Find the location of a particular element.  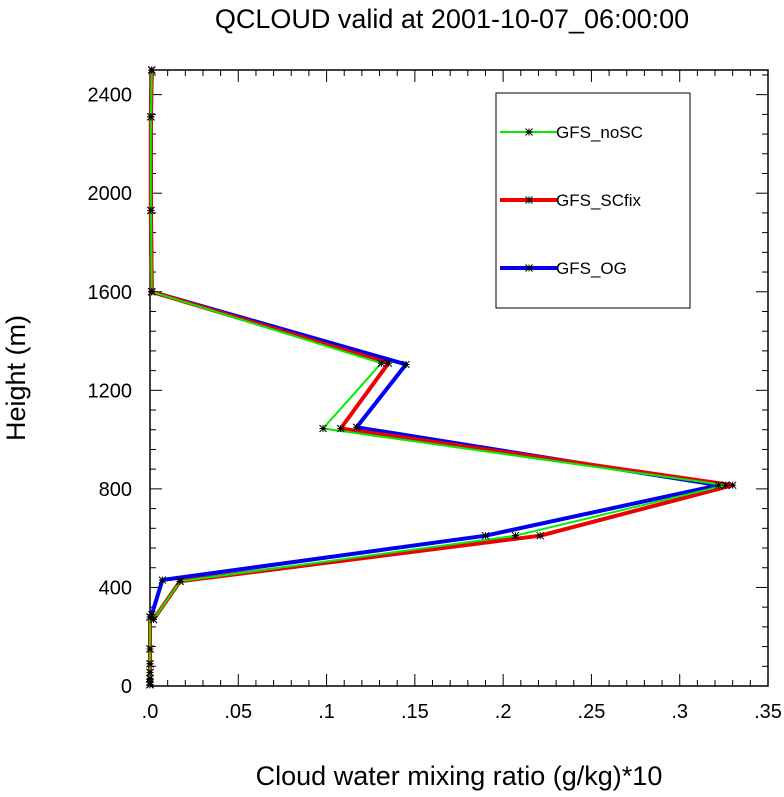

y-tick-label: 400 is located at coordinates (115, 588).